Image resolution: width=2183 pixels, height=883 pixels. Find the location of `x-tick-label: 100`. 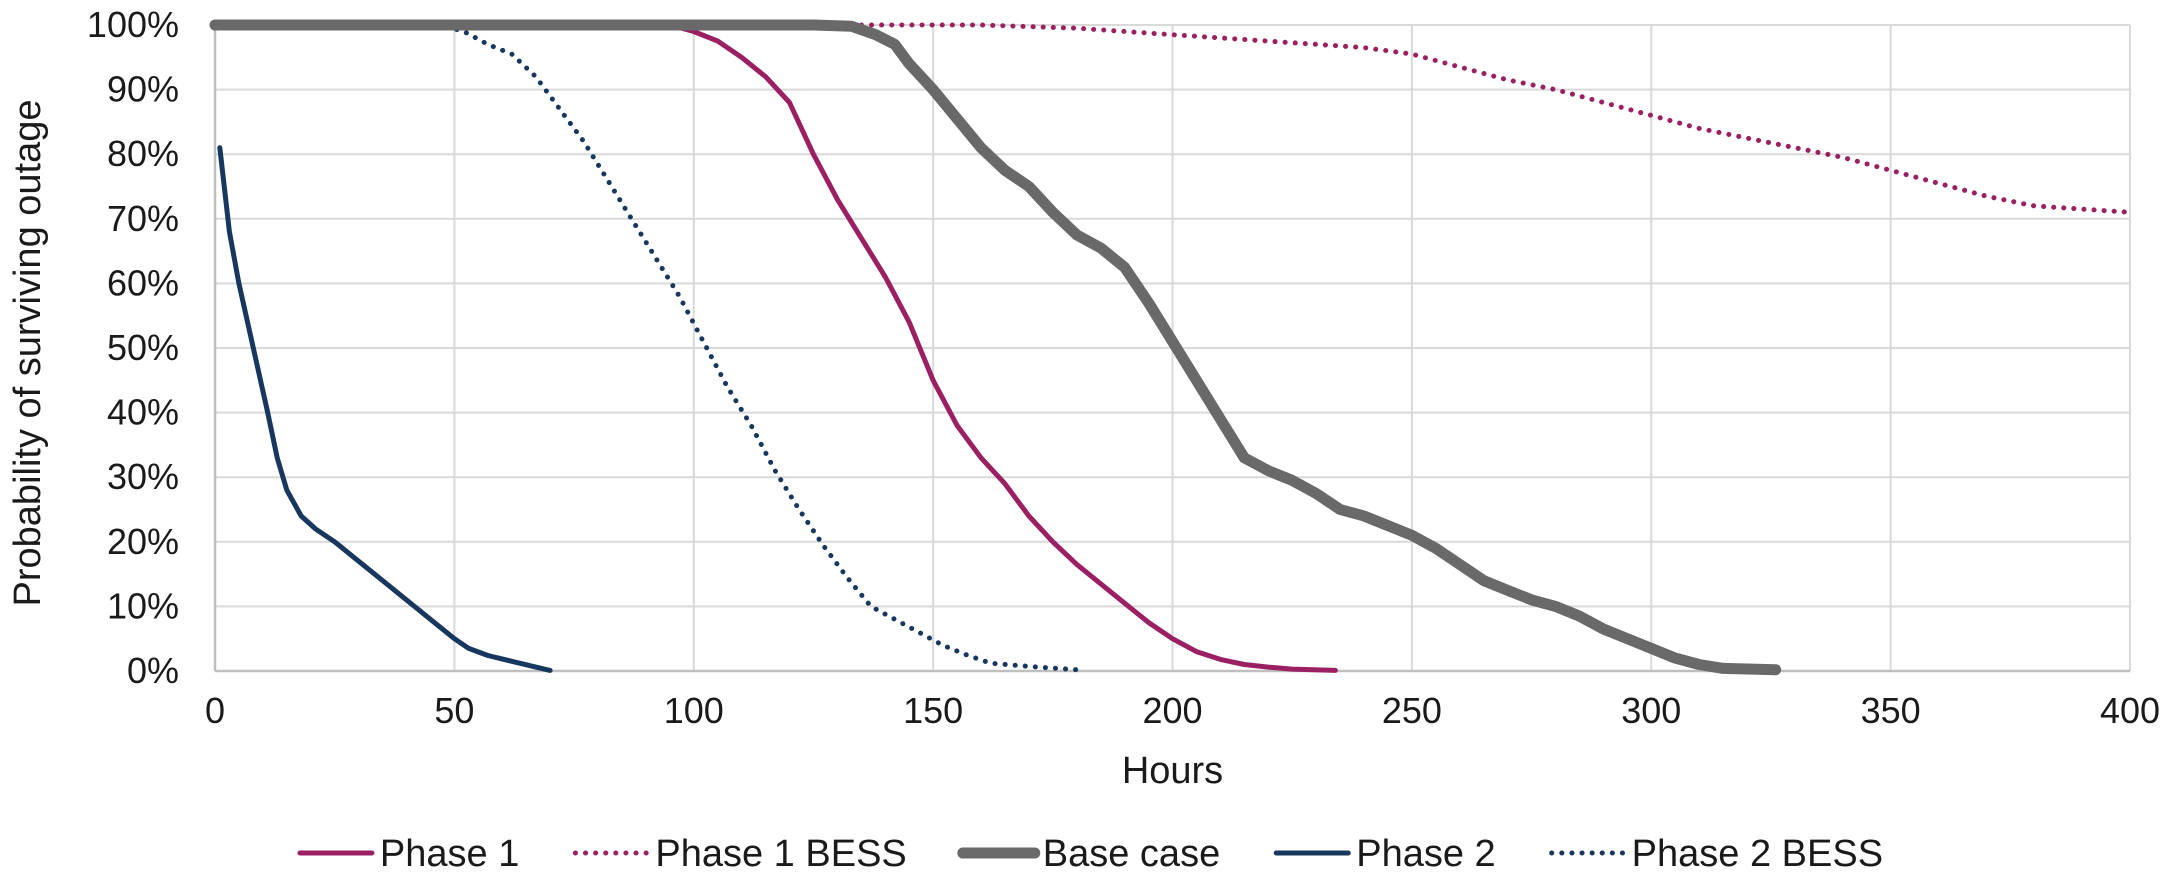

x-tick-label: 100 is located at coordinates (694, 710).